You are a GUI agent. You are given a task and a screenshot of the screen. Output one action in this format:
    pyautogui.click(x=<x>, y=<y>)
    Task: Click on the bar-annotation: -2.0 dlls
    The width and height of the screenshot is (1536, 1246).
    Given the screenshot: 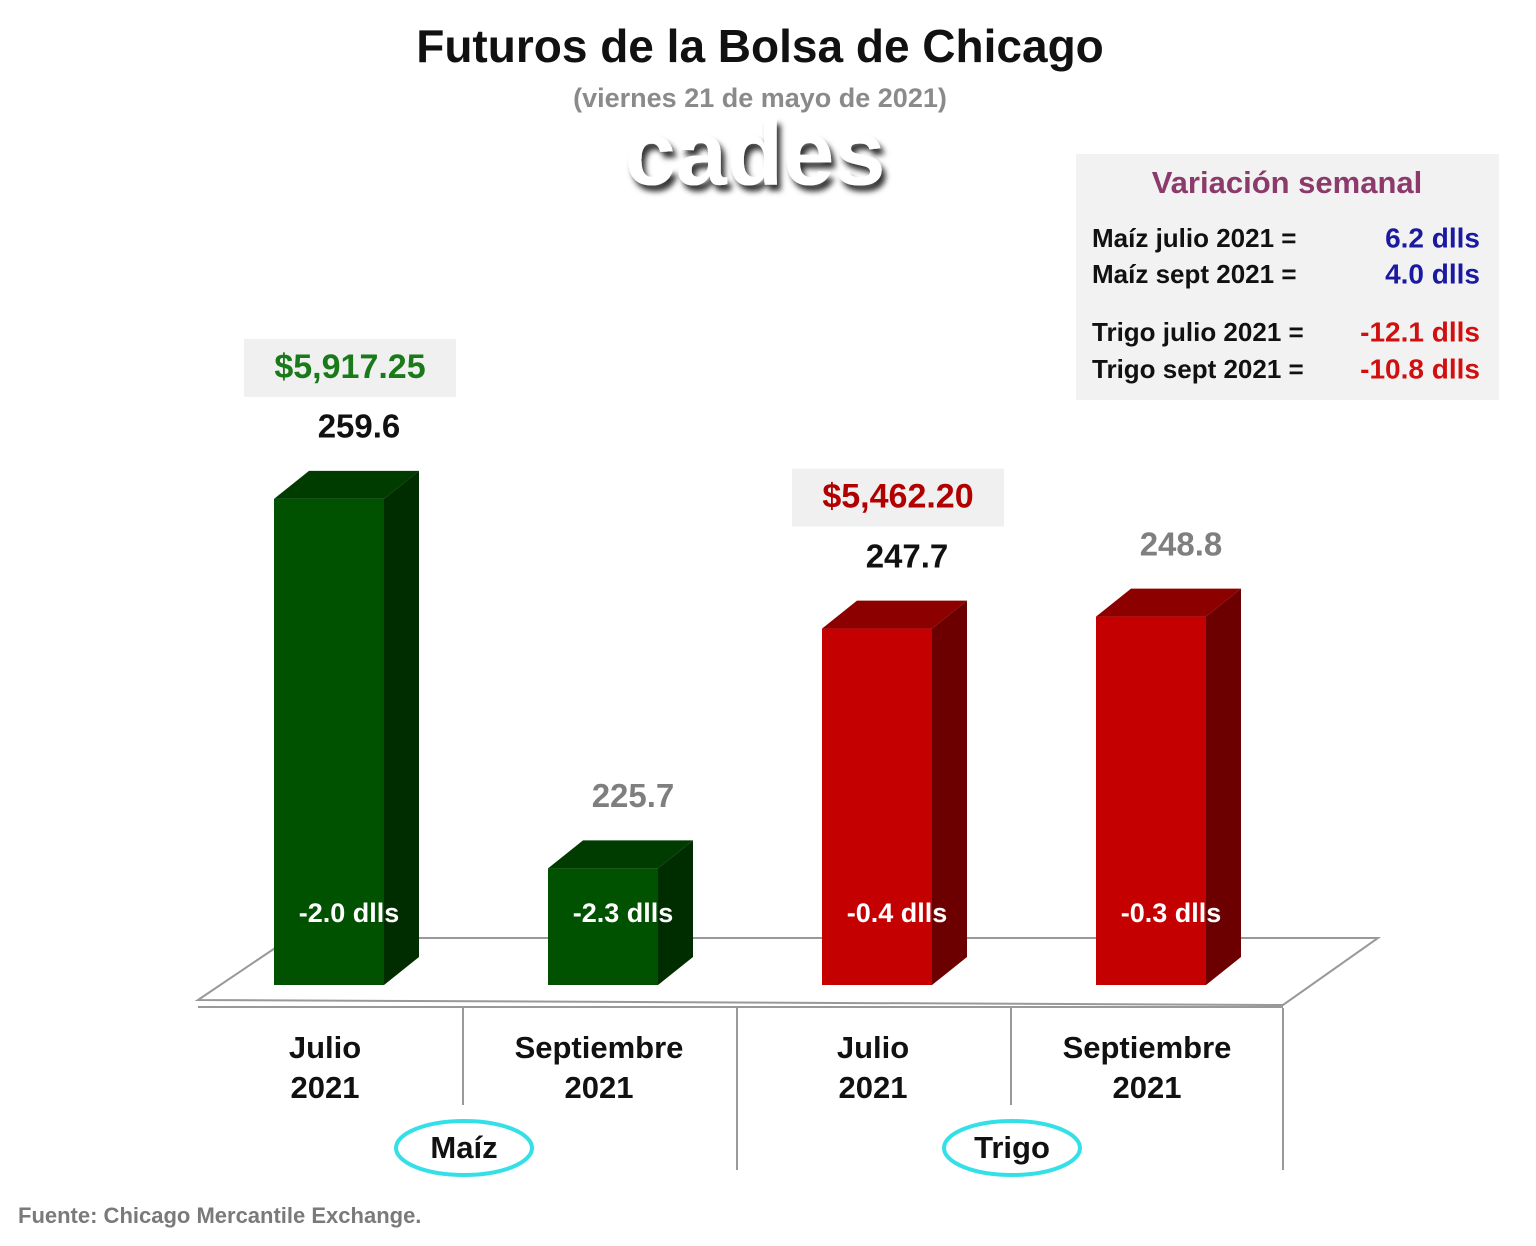 What is the action you would take?
    pyautogui.click(x=349, y=913)
    